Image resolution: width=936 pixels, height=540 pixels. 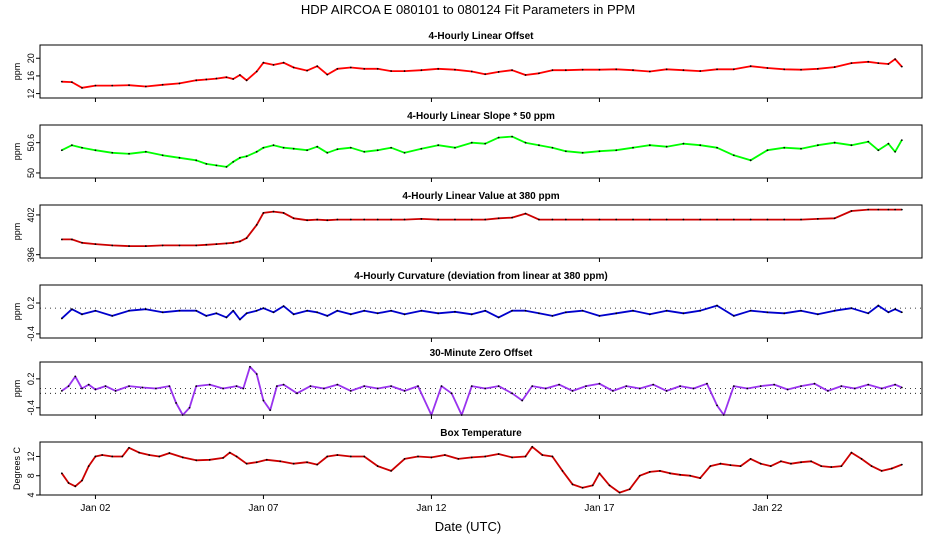 I want to click on y-tick-label: -0.4, so click(x=31, y=334).